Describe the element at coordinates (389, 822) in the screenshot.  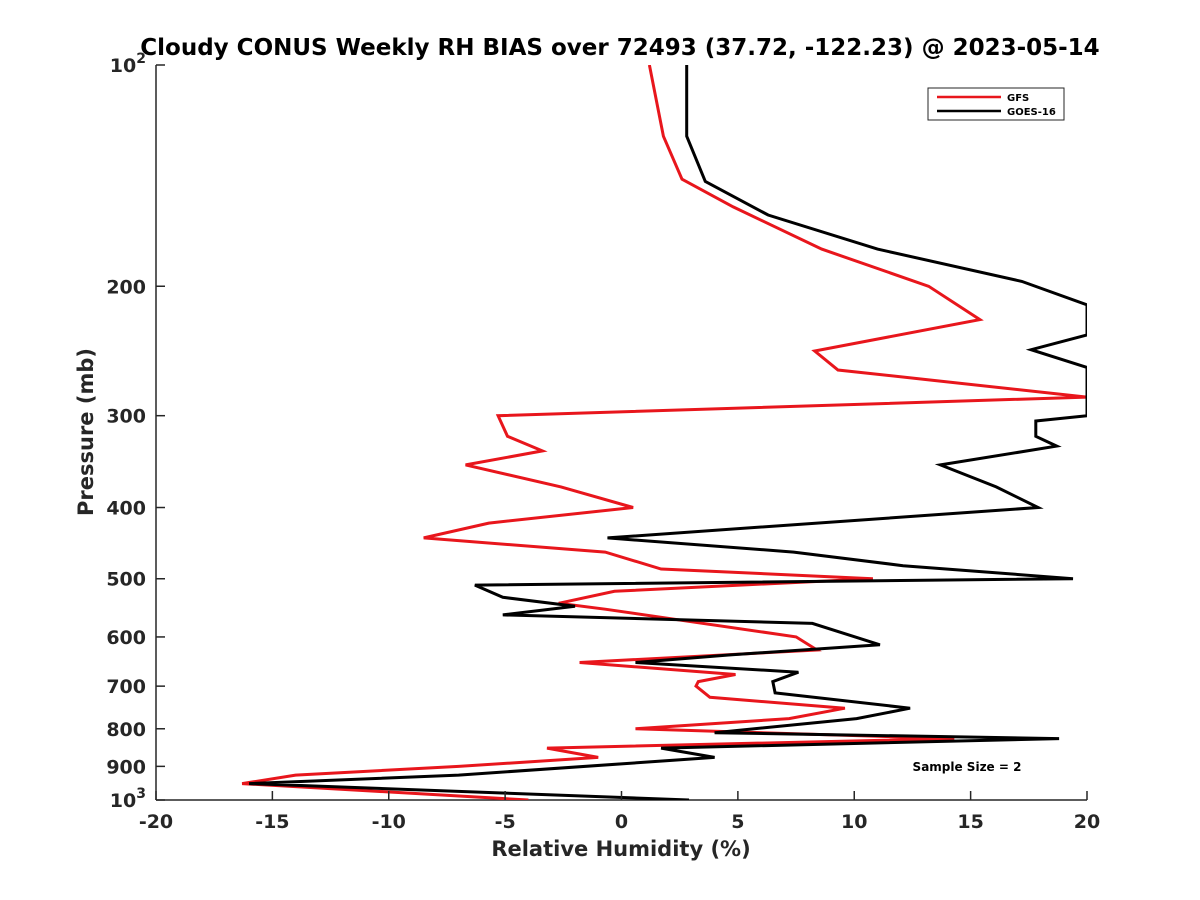
I see `x-tick-label: -10` at that location.